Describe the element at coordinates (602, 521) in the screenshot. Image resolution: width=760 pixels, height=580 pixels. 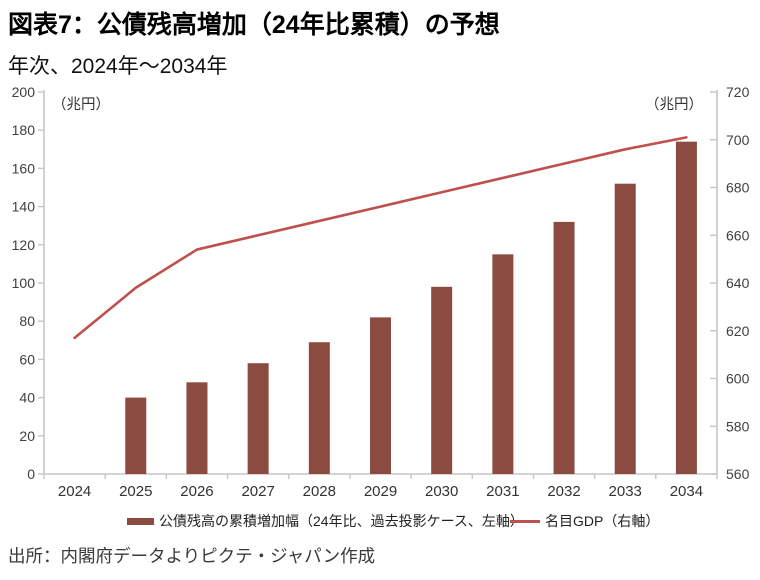
I see `line-series-label: 名目GDP（右軸）` at that location.